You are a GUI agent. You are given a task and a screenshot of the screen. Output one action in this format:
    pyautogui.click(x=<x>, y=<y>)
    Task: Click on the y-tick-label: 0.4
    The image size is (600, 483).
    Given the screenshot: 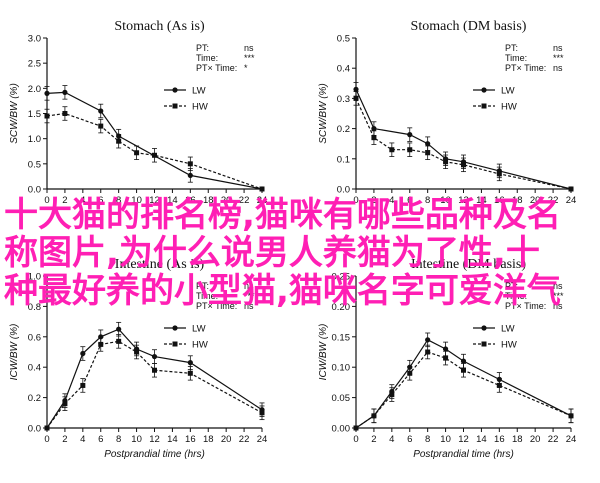 What is the action you would take?
    pyautogui.click(x=343, y=69)
    